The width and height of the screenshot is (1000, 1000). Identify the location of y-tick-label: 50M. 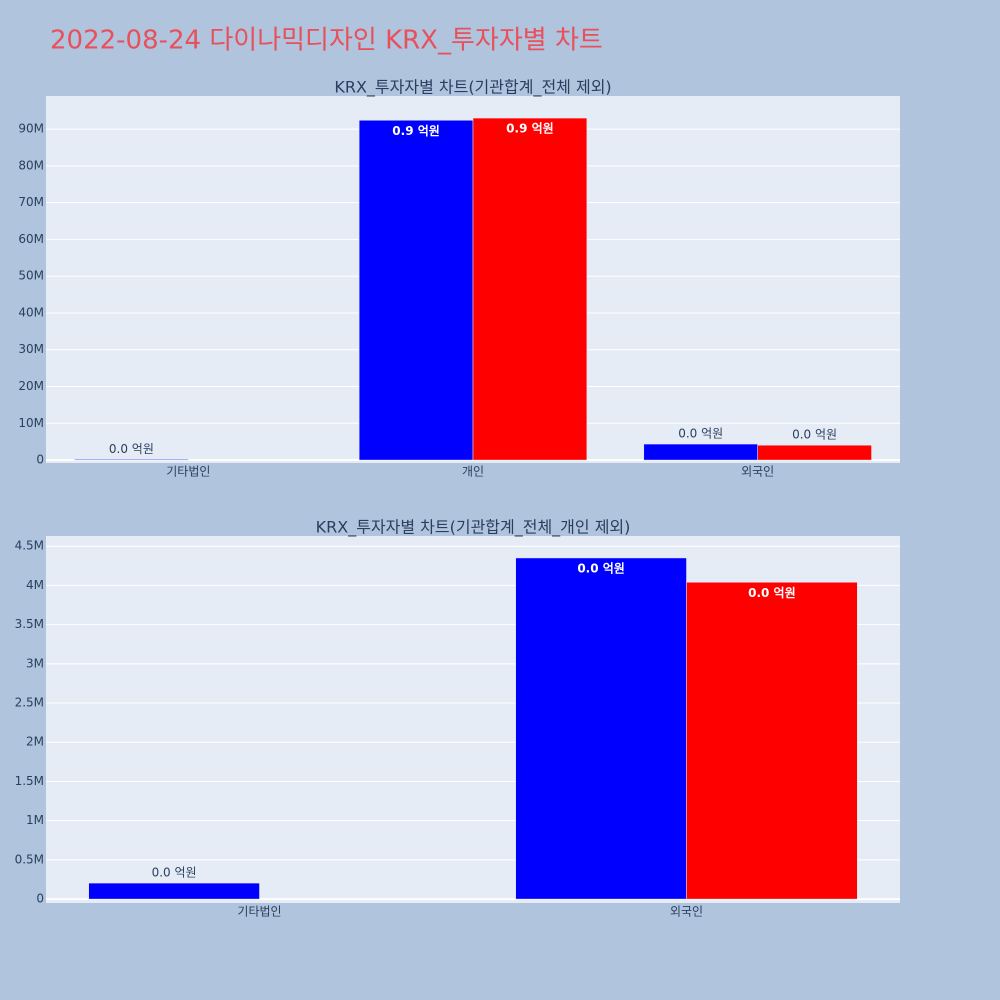
(31, 276).